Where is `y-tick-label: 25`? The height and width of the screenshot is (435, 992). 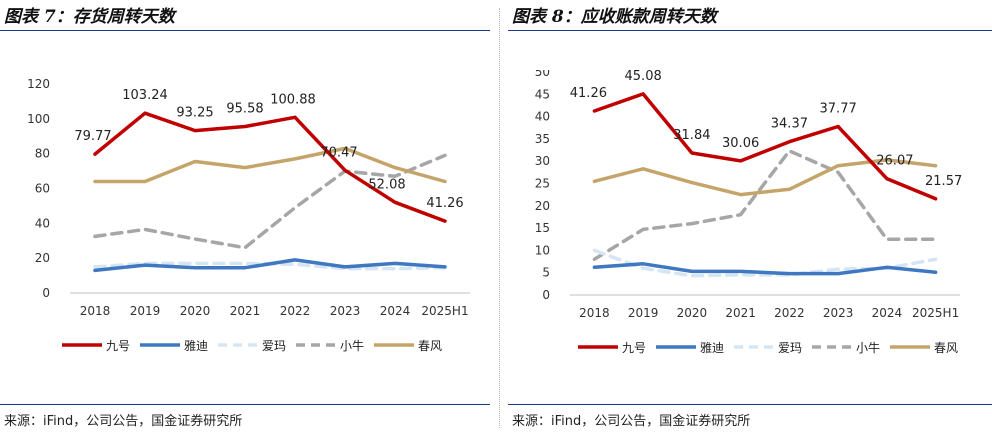 y-tick-label: 25 is located at coordinates (542, 184).